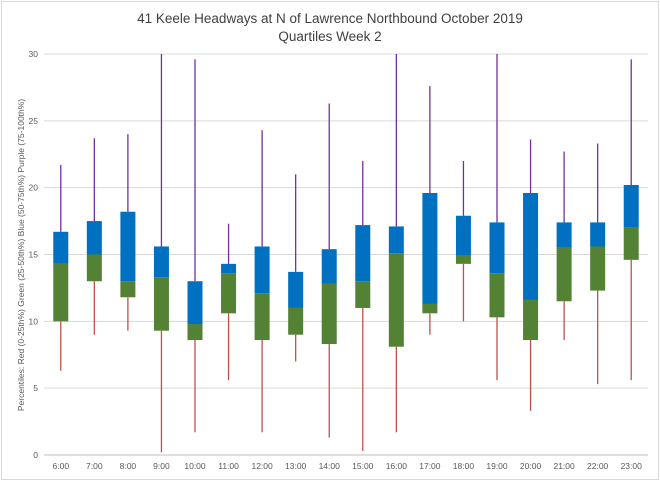 This screenshot has width=660, height=481. I want to click on x-tick-label: 6:00, so click(61, 466).